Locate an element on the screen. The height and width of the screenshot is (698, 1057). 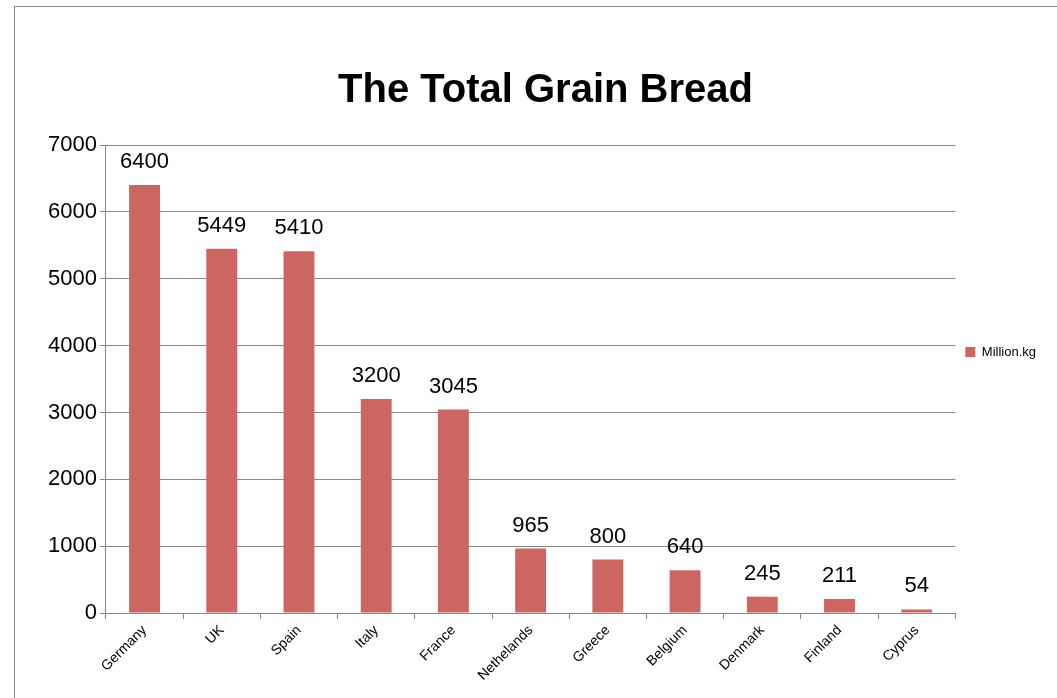
legend-label: Million.kg is located at coordinates (1008, 351).